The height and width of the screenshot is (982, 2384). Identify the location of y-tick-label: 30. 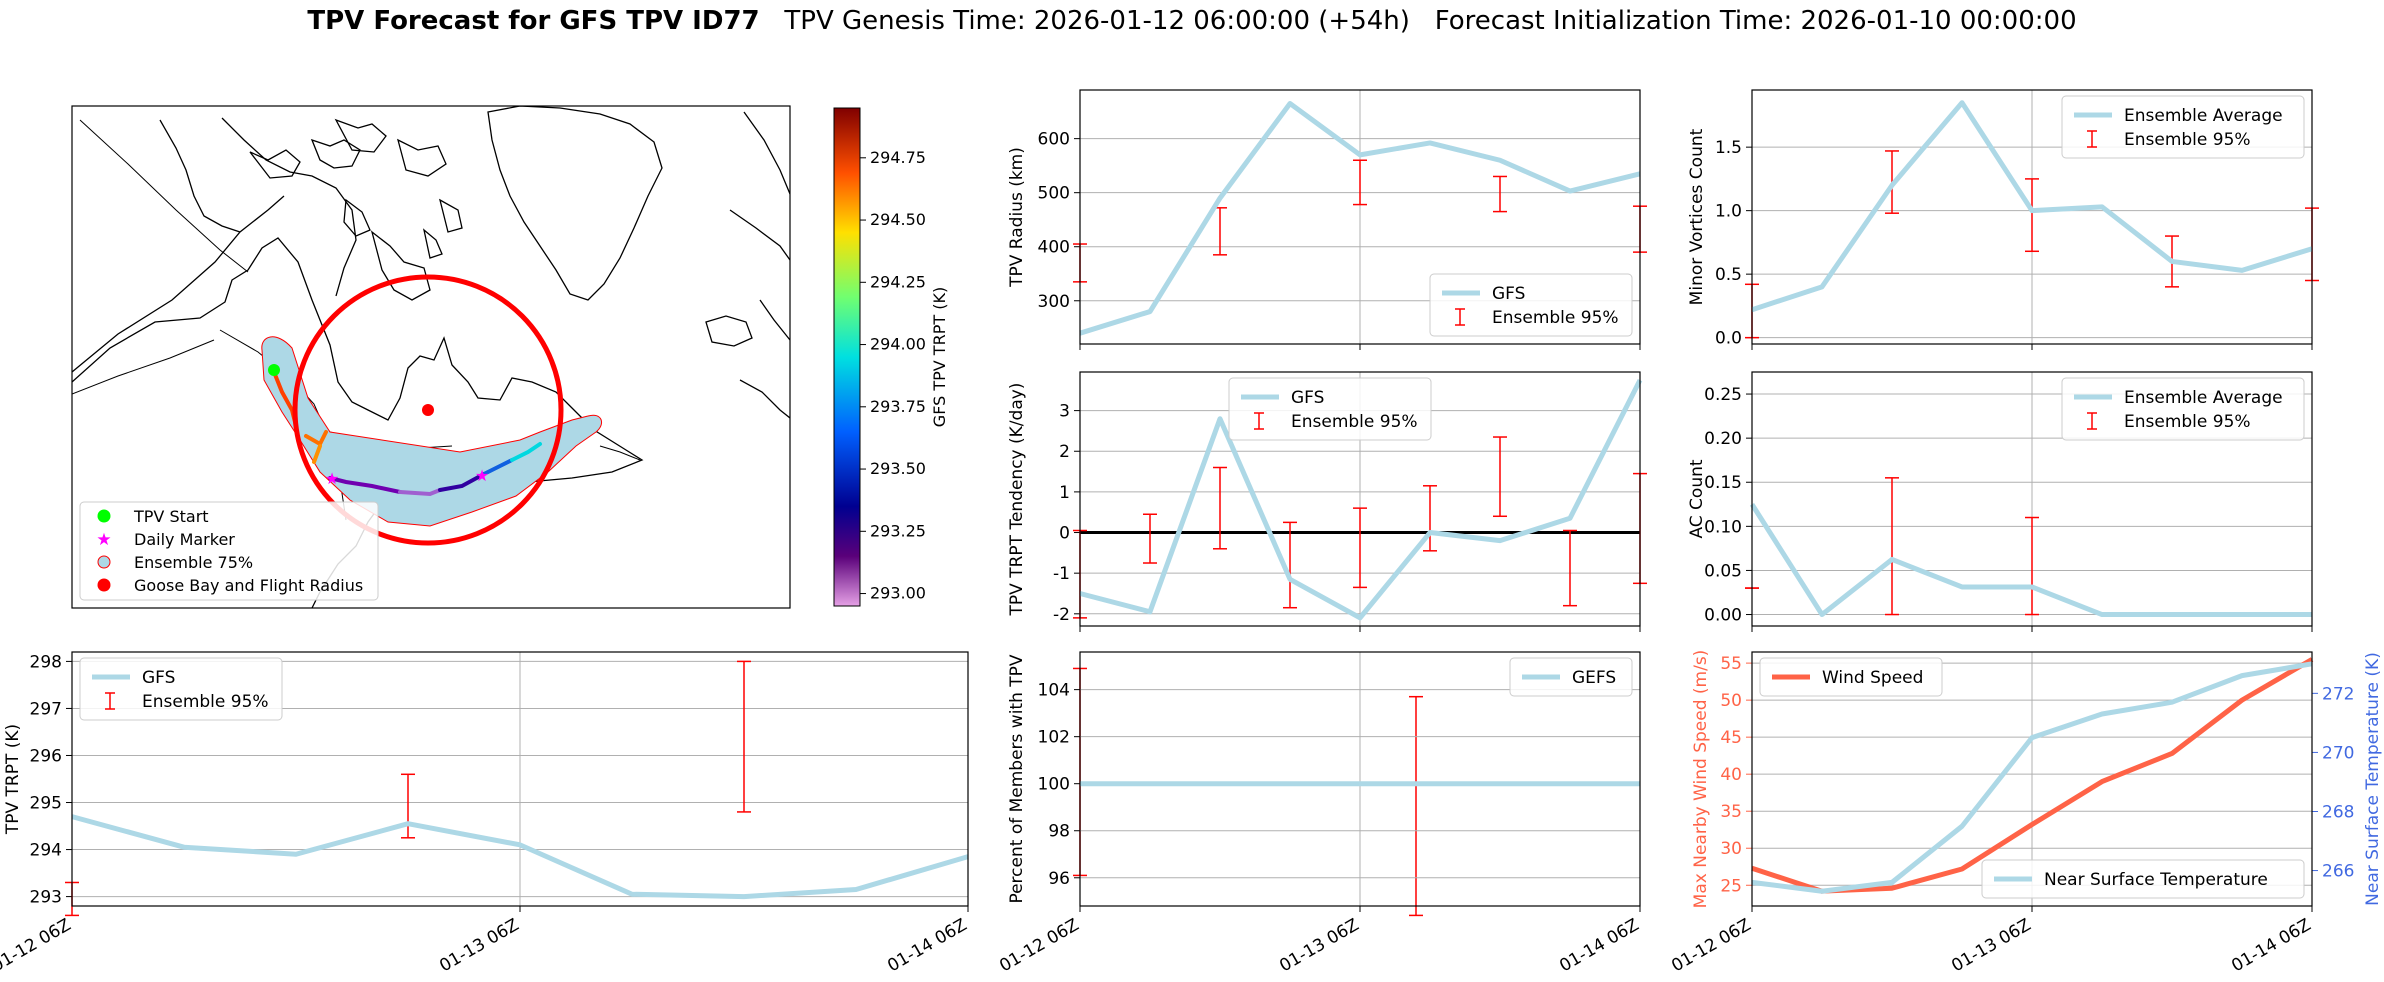
(1731, 849).